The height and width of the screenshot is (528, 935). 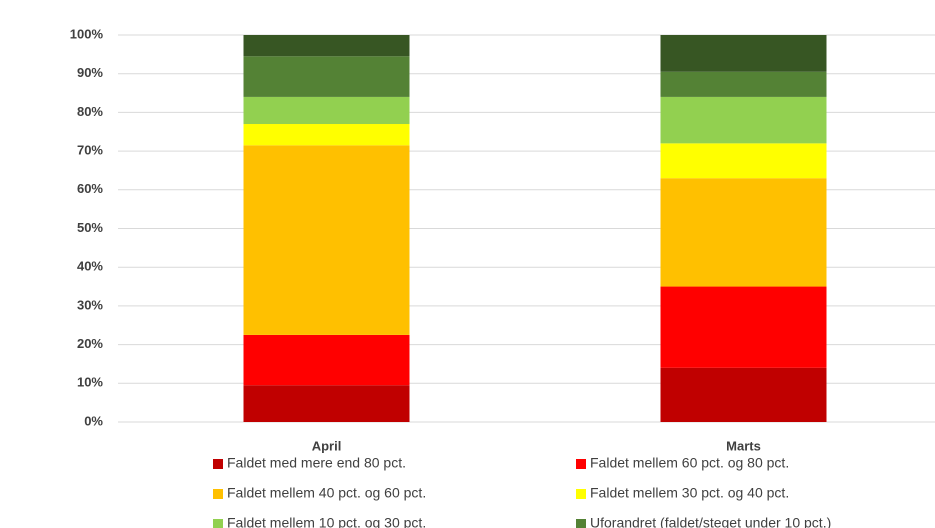 I want to click on legend-label: Faldet mellem 60 pct. og 80 pct., so click(x=689, y=463).